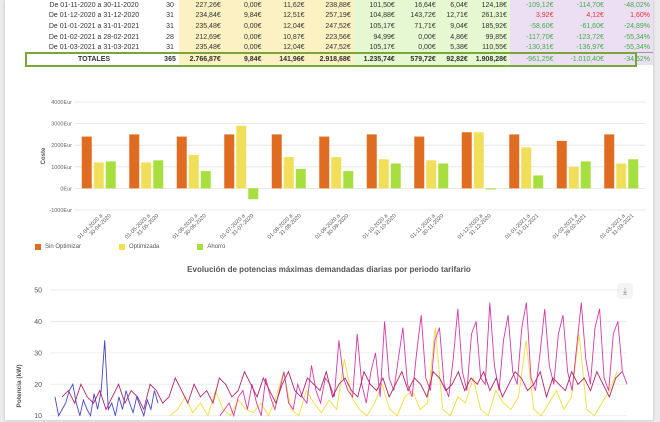 This screenshot has width=660, height=422. What do you see at coordinates (201, 16) in the screenshot?
I see `table-cell: 234,84€` at bounding box center [201, 16].